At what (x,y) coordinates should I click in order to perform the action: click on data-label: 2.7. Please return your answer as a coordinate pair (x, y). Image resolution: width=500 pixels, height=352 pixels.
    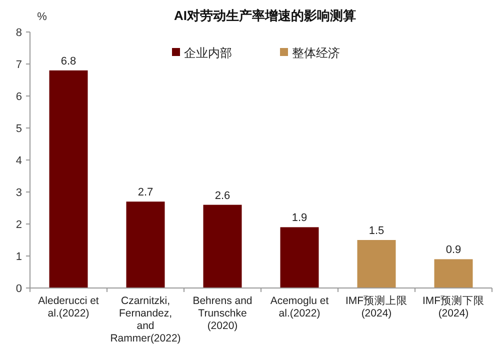
    Looking at the image, I should click on (146, 192).